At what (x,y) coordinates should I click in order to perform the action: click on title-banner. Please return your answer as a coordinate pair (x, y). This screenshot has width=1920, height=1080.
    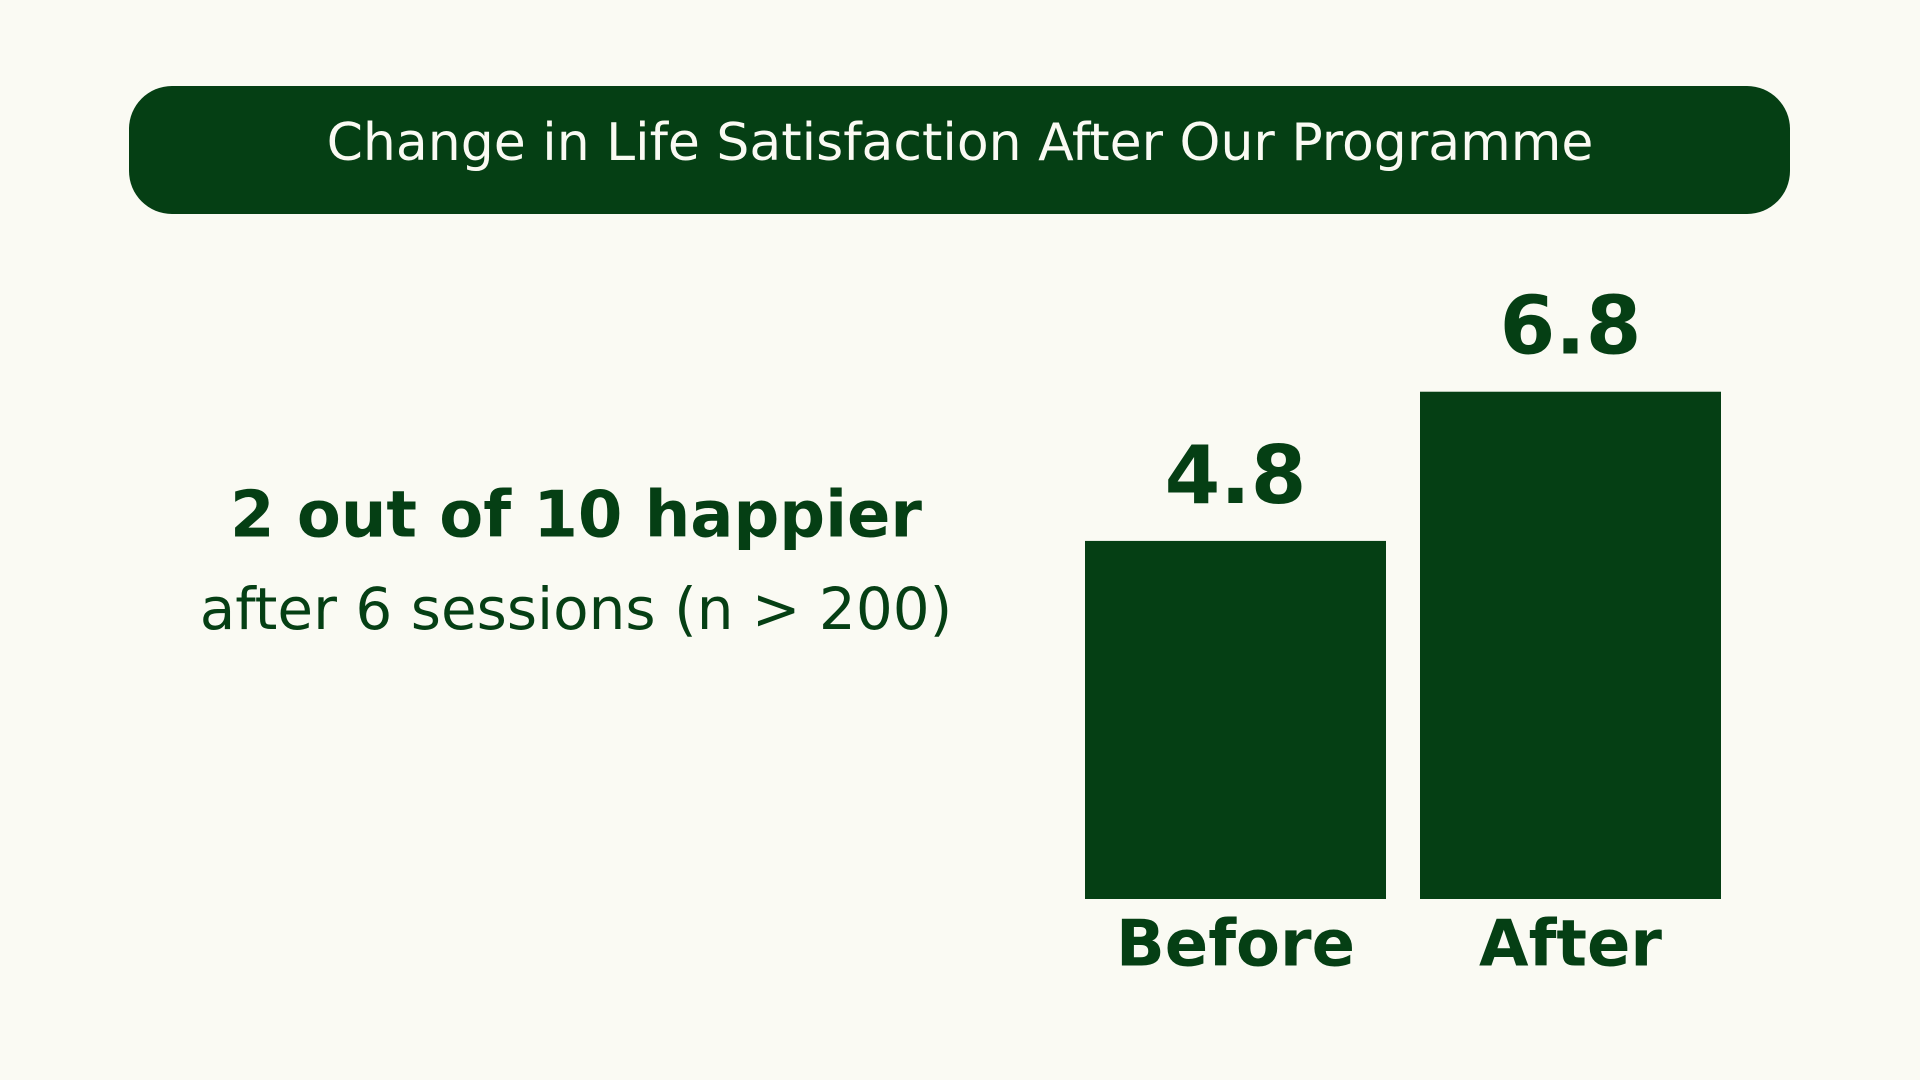
    Looking at the image, I should click on (959, 150).